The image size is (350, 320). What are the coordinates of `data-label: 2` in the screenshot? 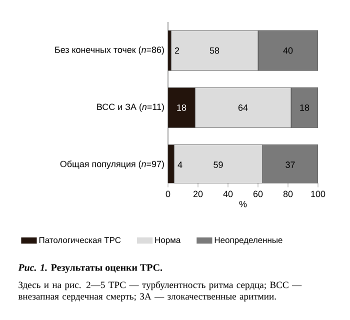 It's located at (177, 50).